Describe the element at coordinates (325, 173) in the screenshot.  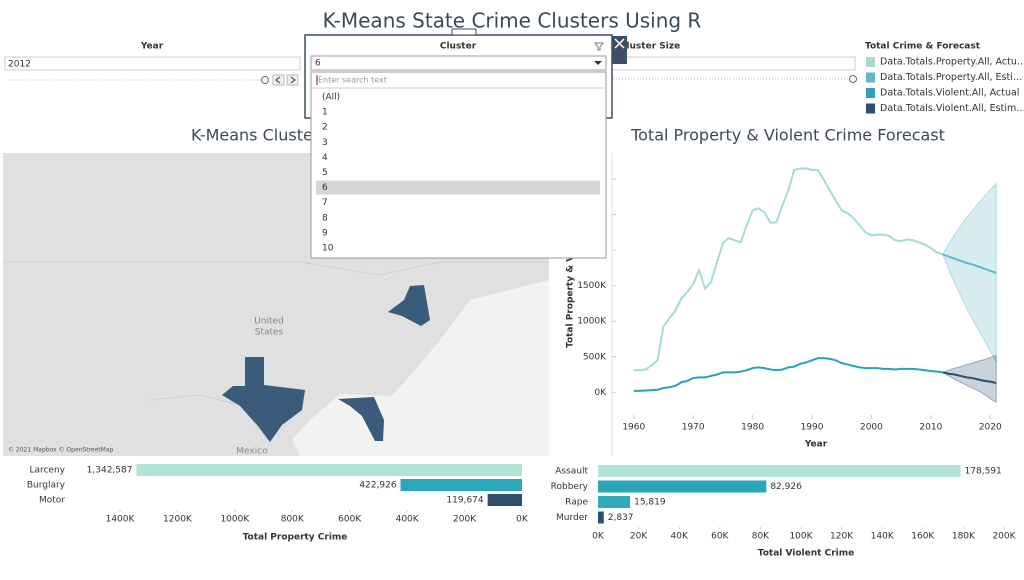
I see `dropdown-option: 5` at that location.